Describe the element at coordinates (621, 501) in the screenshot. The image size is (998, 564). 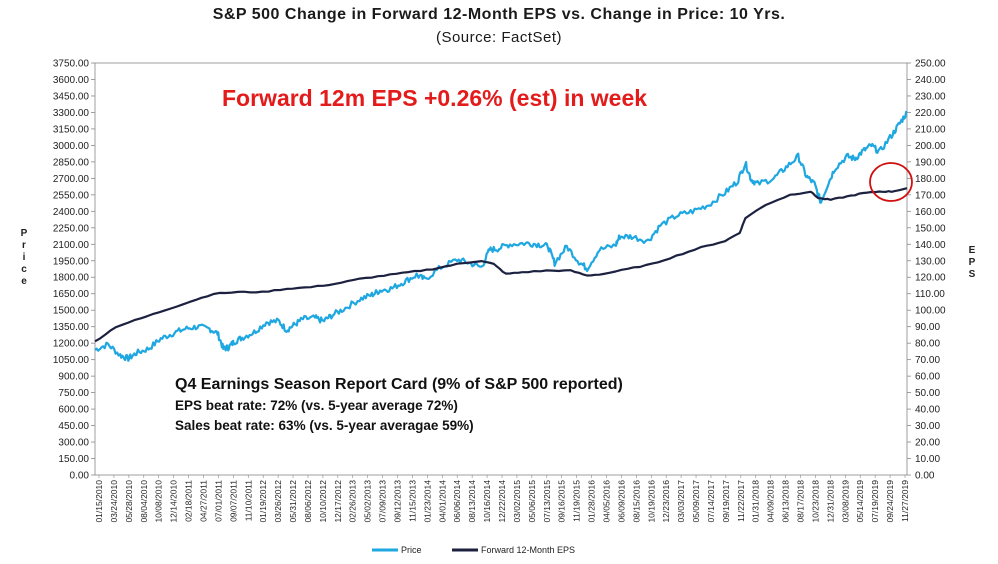
I see `x-tick-label: 06/09/2016` at that location.